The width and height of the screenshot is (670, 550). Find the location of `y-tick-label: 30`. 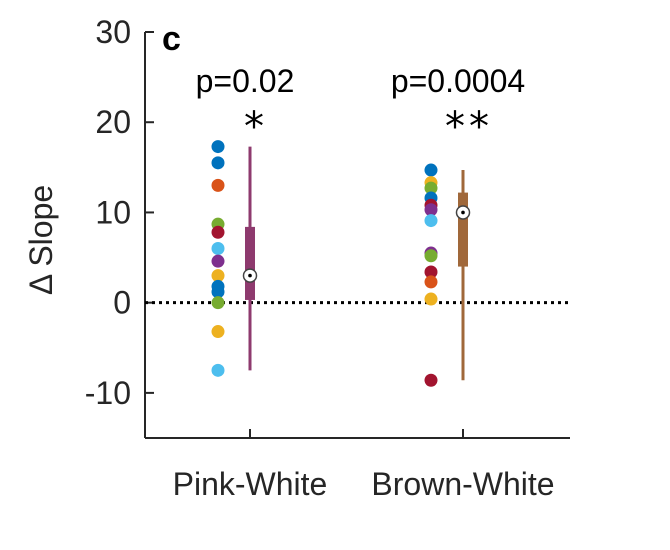

y-tick-label: 30 is located at coordinates (113, 32).